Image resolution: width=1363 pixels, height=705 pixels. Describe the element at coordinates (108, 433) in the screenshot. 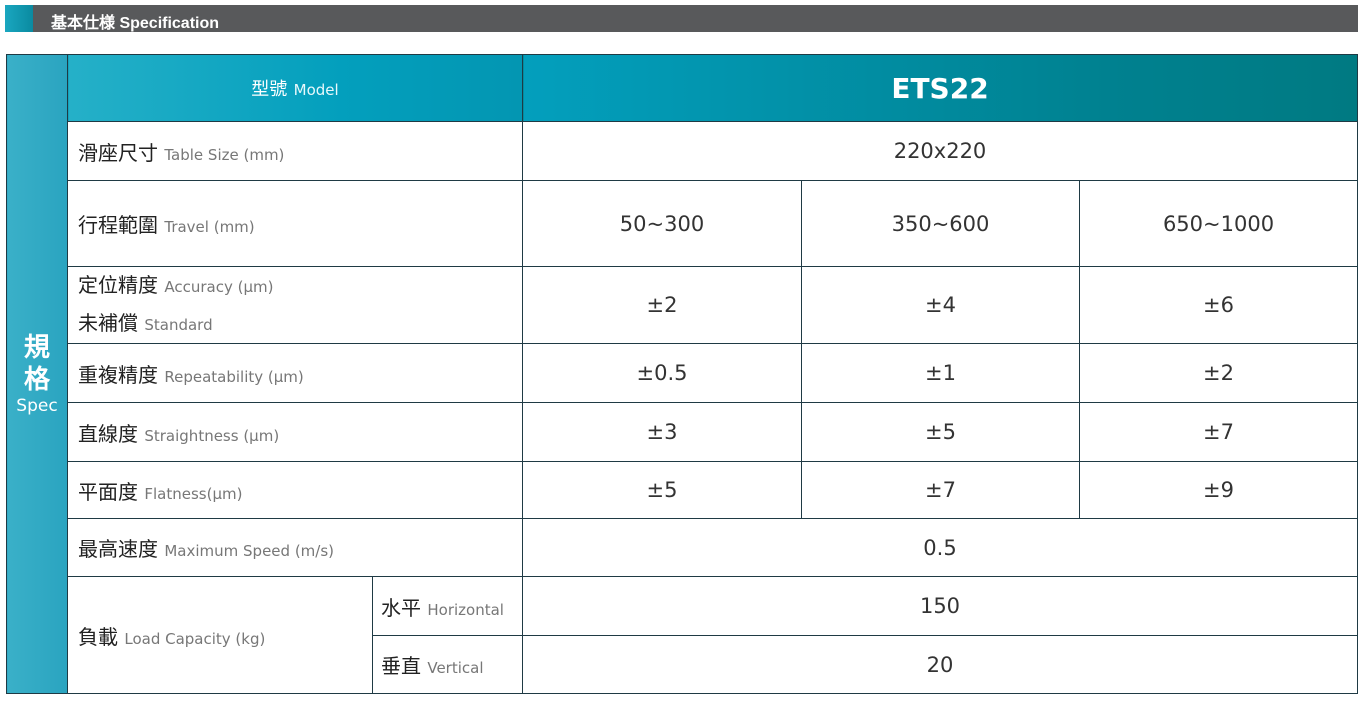

I see `cell-text: 直線度` at that location.